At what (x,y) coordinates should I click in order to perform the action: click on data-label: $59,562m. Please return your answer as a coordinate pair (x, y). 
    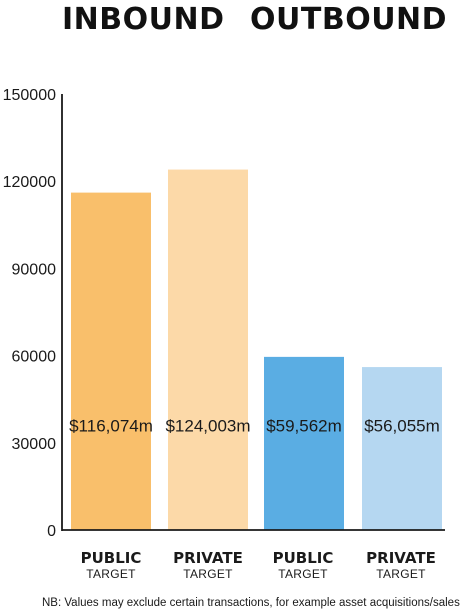
    Looking at the image, I should click on (304, 425).